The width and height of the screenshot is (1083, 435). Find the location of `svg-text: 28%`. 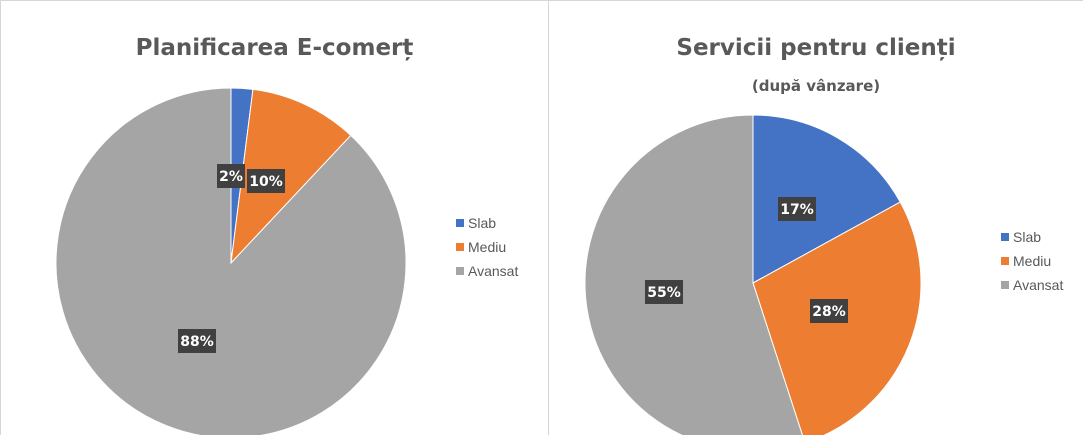

svg-text: 28% is located at coordinates (829, 312).